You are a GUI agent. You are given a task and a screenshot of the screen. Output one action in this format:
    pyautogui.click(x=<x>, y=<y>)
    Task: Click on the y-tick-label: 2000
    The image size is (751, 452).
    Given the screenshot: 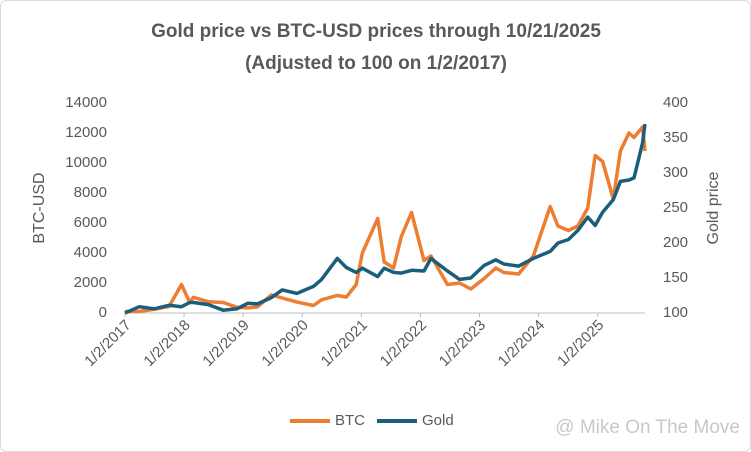 What is the action you would take?
    pyautogui.click(x=90, y=282)
    